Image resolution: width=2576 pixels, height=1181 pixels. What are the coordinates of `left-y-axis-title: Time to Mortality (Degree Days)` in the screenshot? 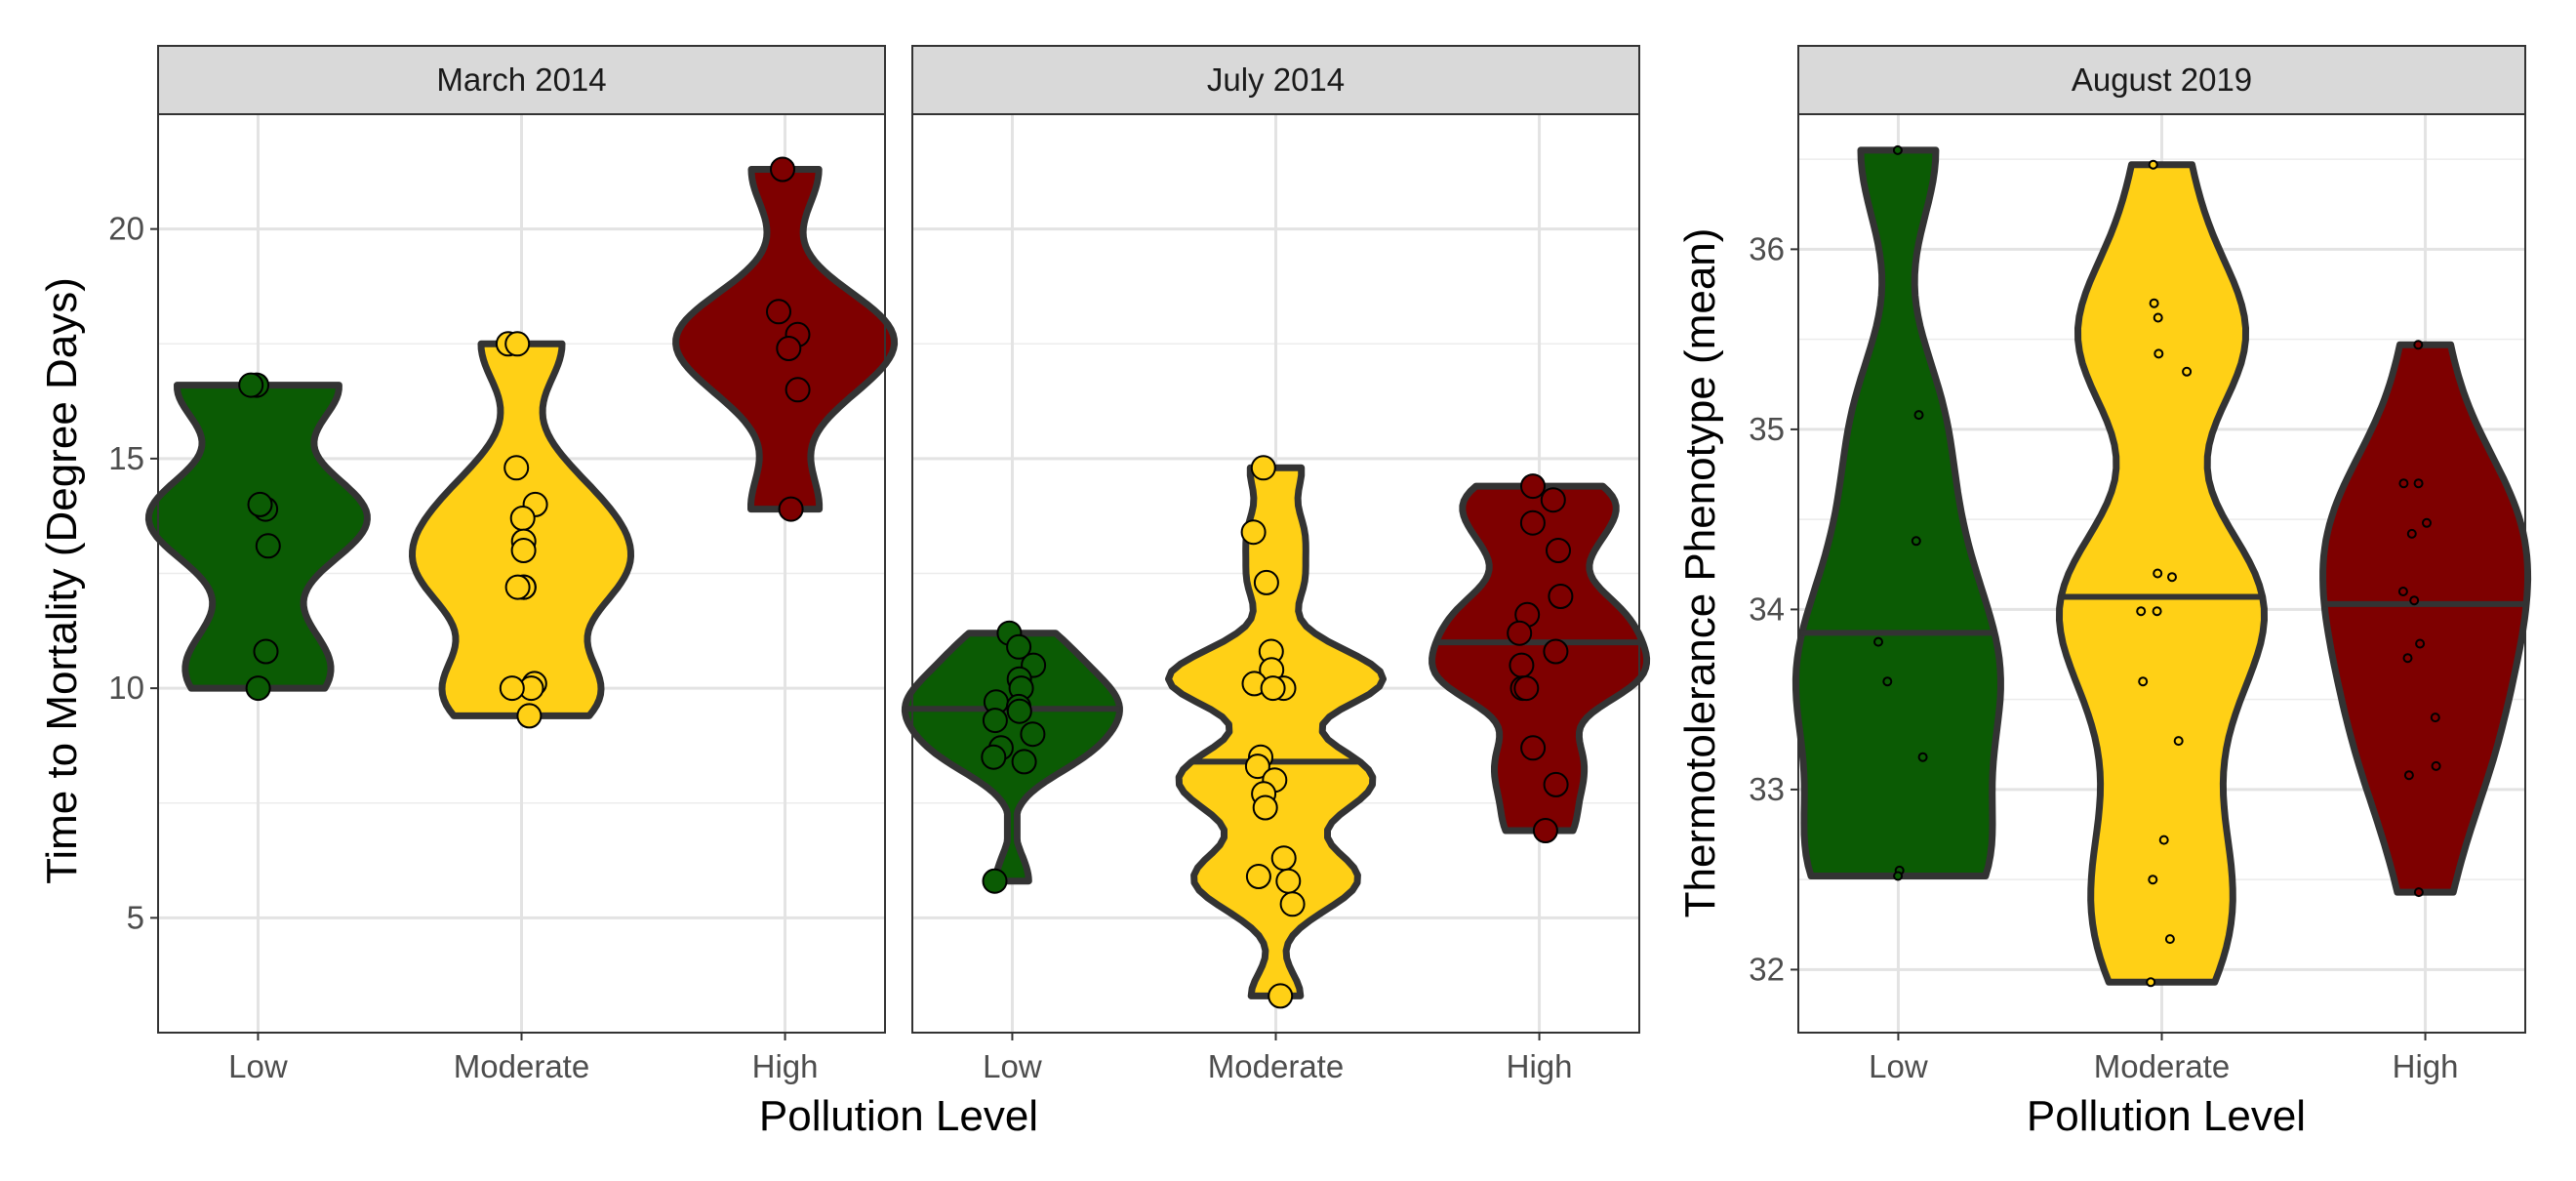 It's located at (62, 580).